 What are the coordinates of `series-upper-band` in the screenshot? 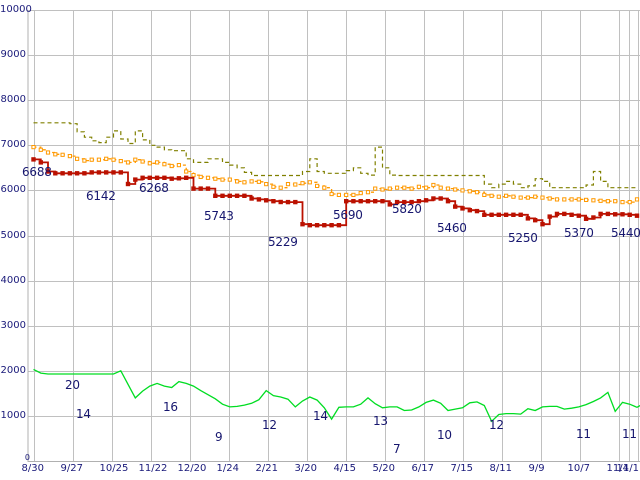 It's located at (335, 155).